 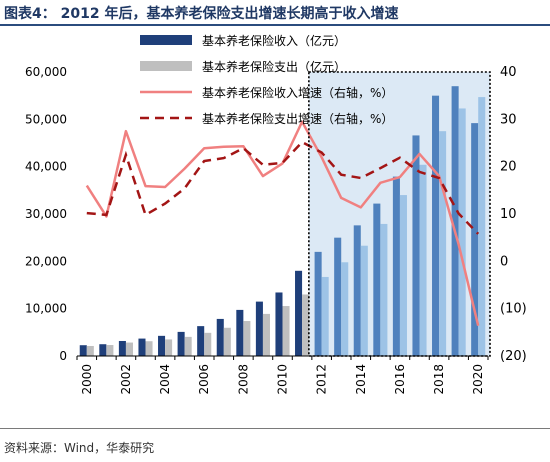 I want to click on bar-expenditure-2002, so click(x=129, y=349).